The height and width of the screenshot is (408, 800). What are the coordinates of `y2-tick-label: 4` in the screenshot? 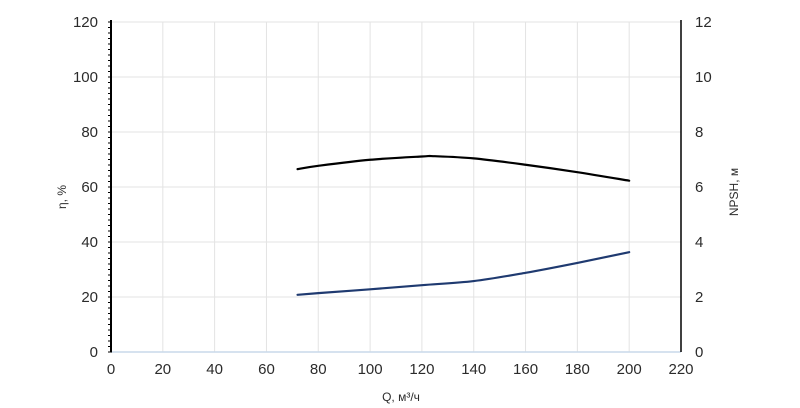 It's located at (699, 242).